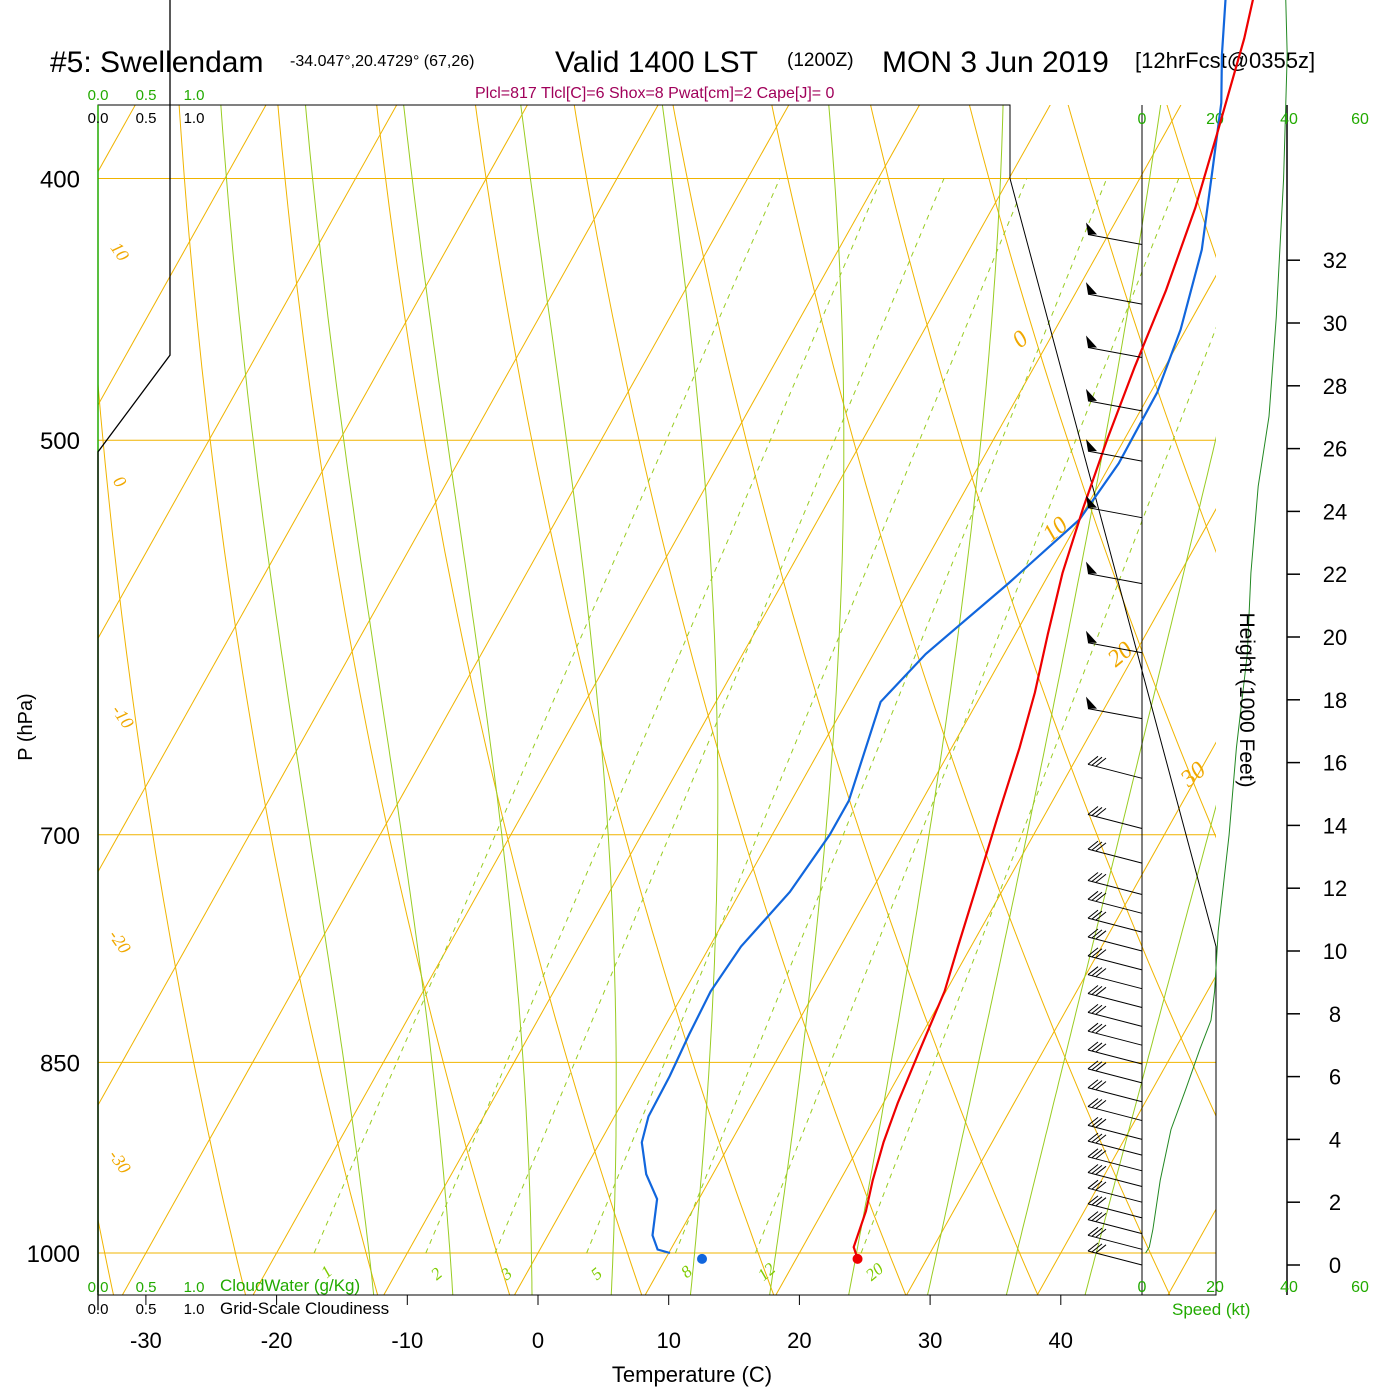 The height and width of the screenshot is (1400, 1400). What do you see at coordinates (277, 1340) in the screenshot?
I see `temperature-tick-label: -20` at bounding box center [277, 1340].